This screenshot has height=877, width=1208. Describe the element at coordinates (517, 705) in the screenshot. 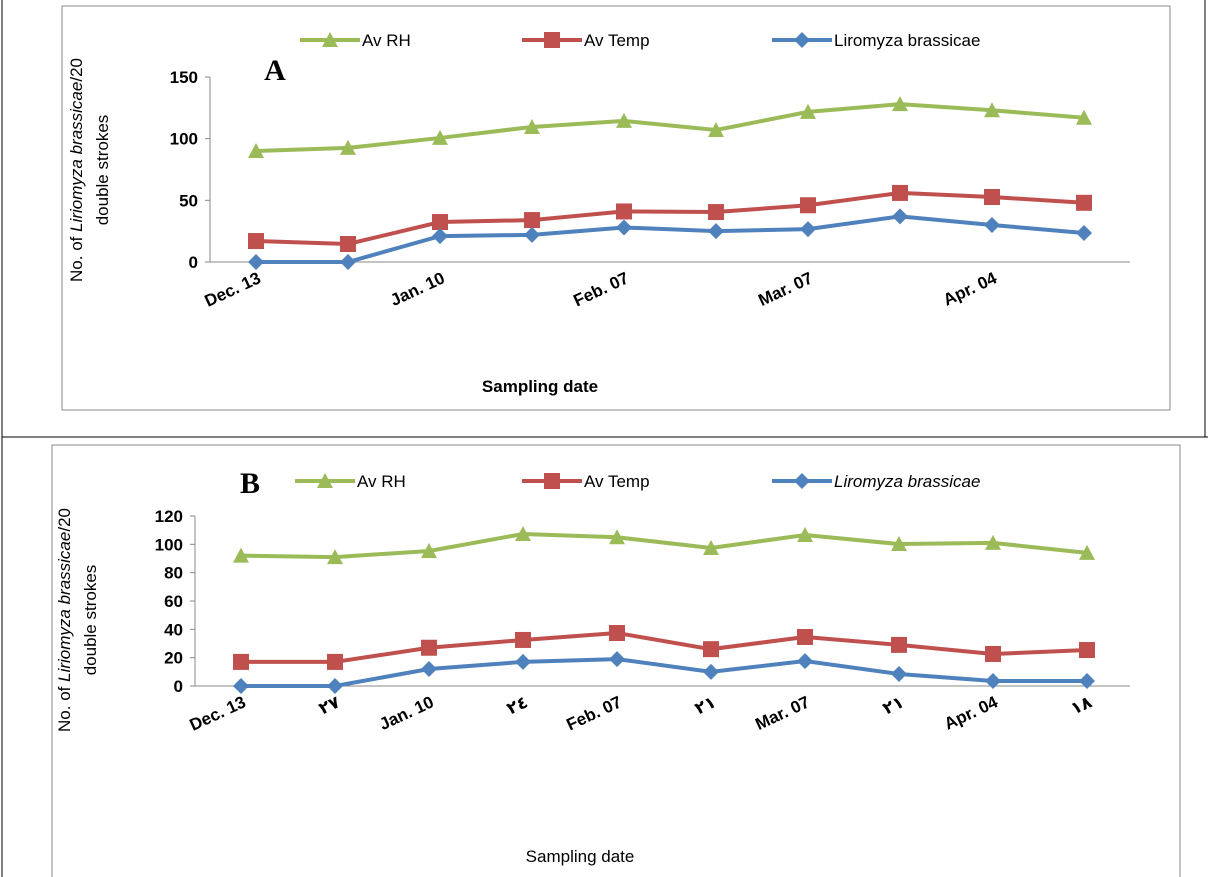

I see `x-tick-label: ٢٤` at that location.